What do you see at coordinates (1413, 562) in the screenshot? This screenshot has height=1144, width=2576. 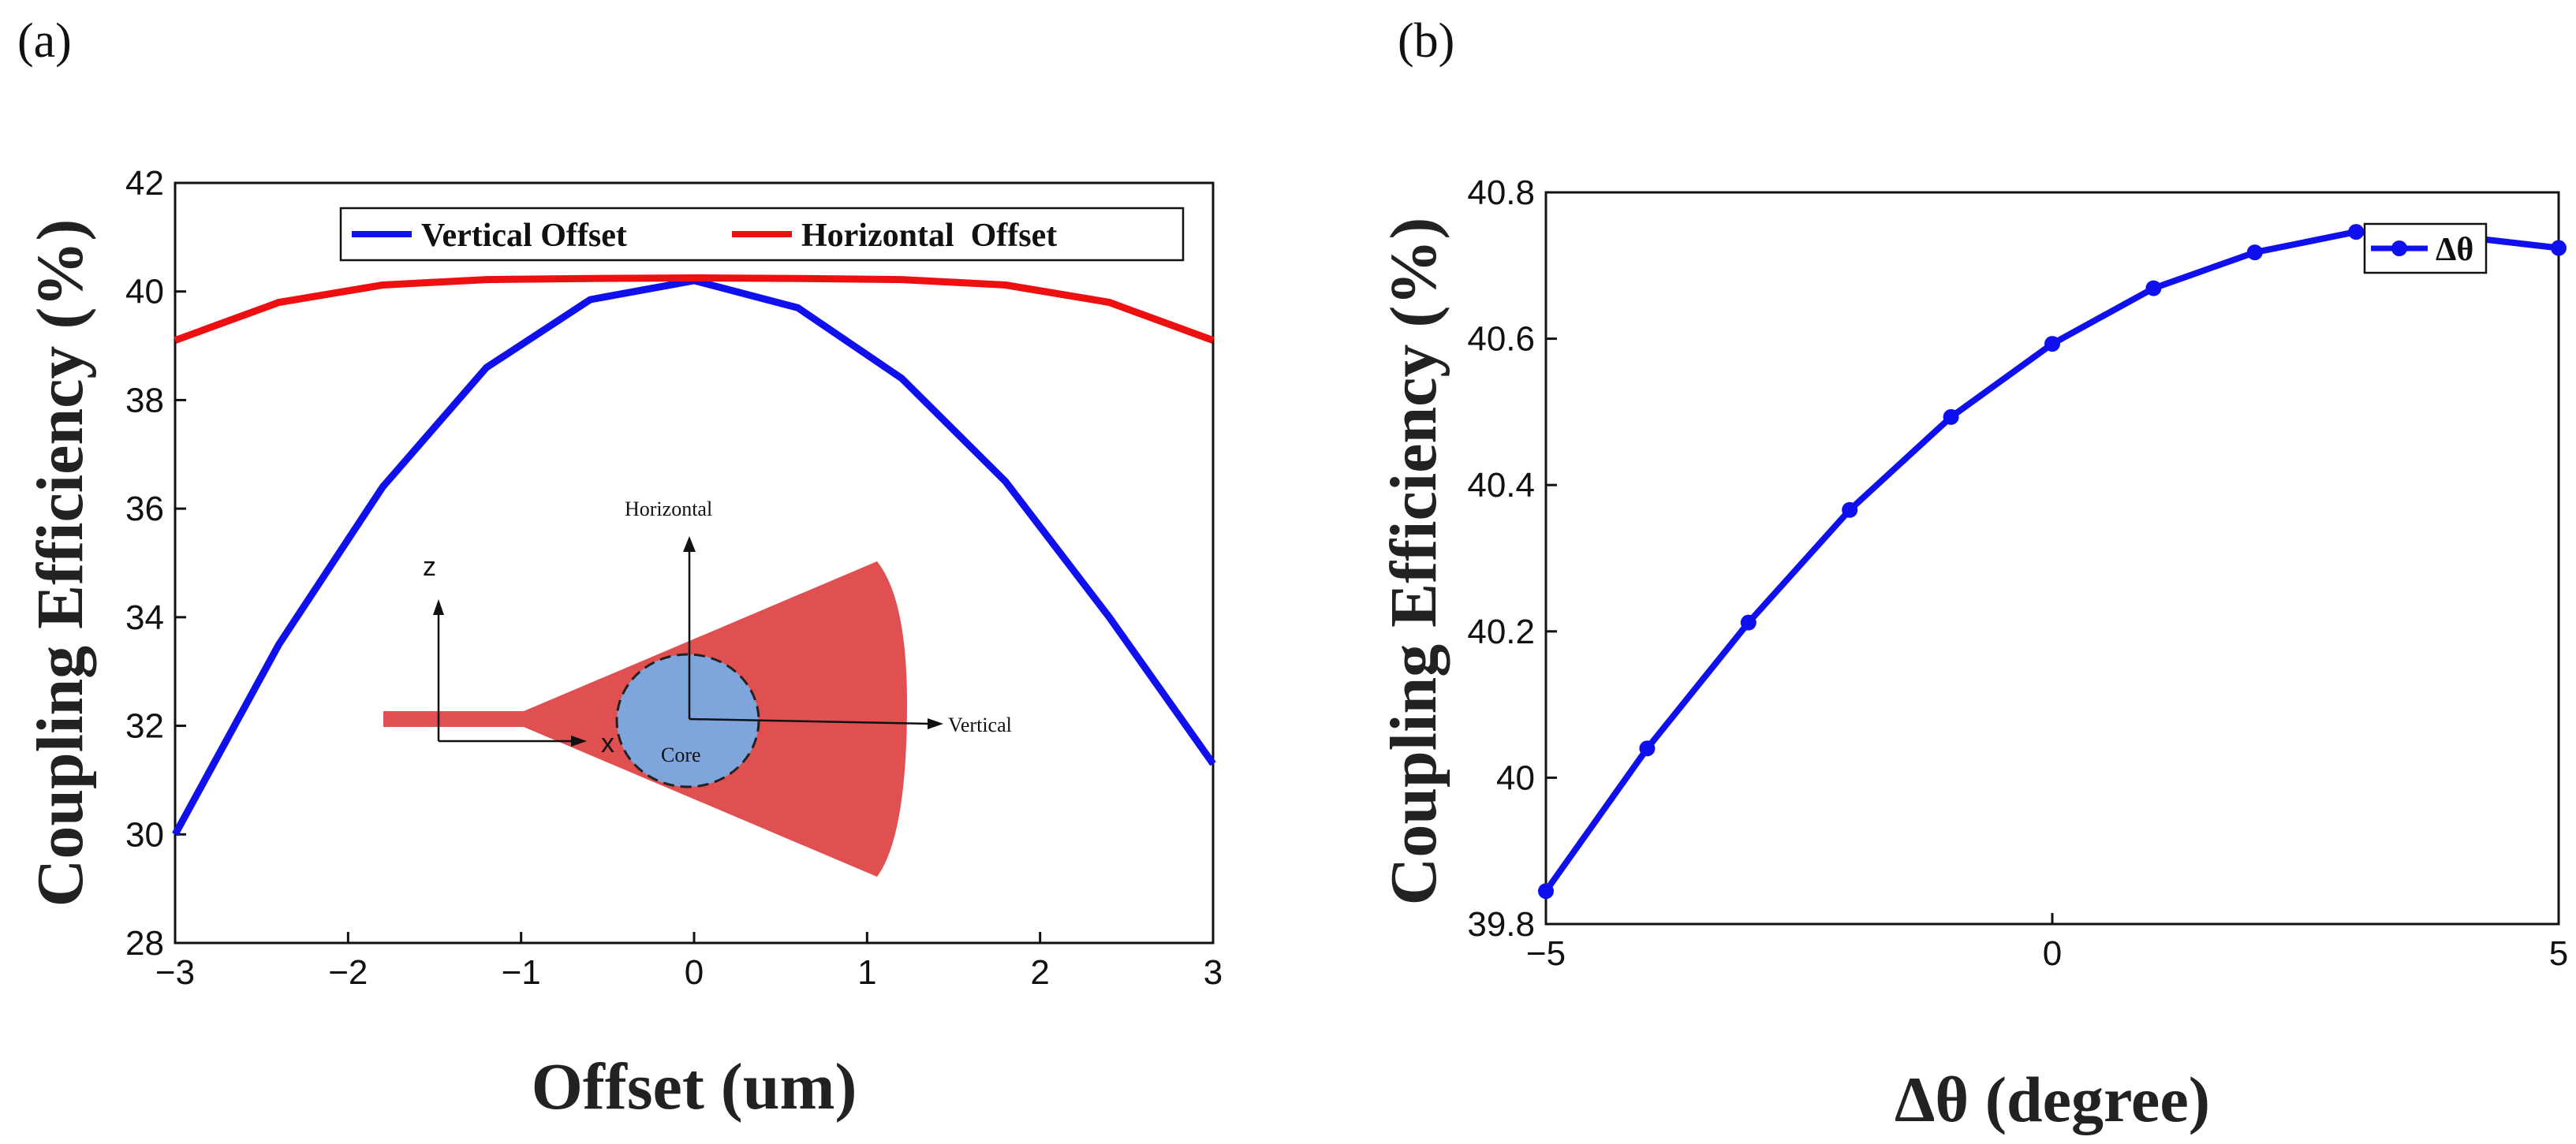 I see `chart-b-ylabel: Coupling Efficiency (%)` at bounding box center [1413, 562].